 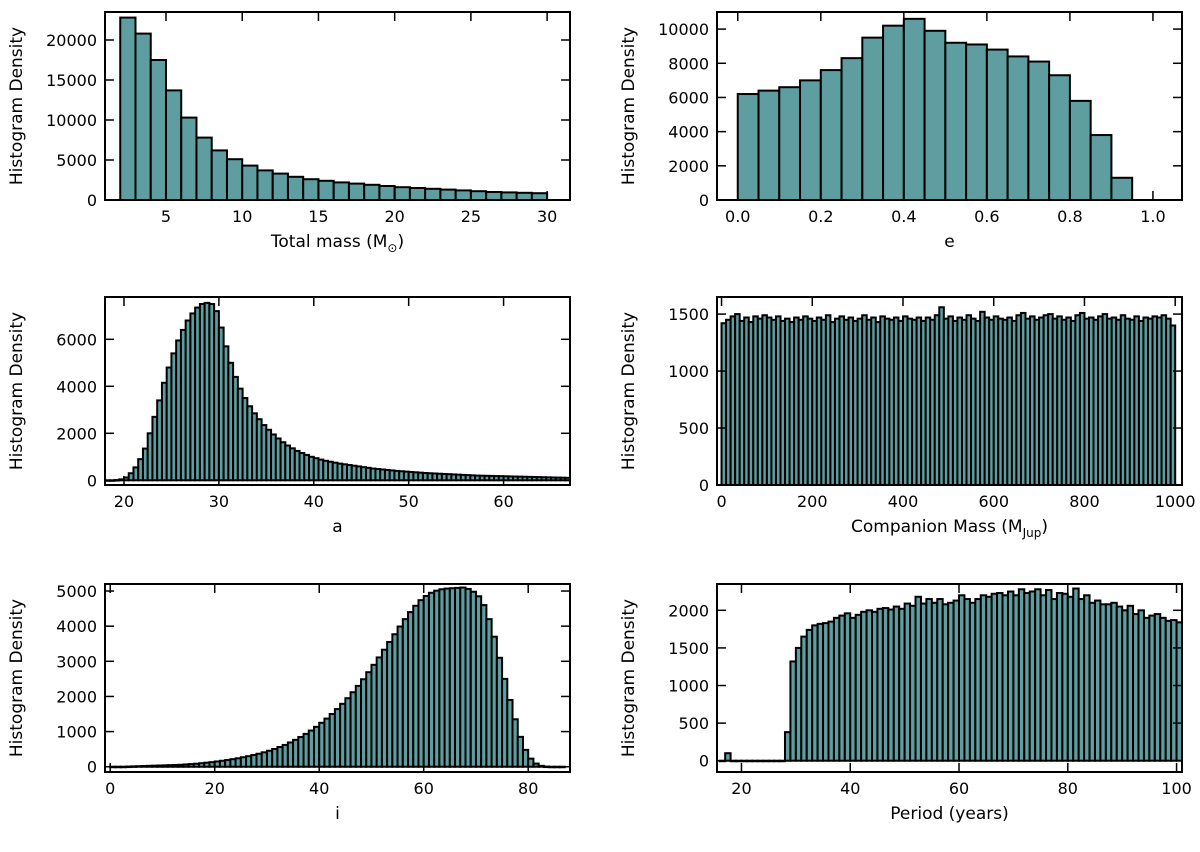 I want to click on y-tick-label: 1500, so click(x=688, y=314).